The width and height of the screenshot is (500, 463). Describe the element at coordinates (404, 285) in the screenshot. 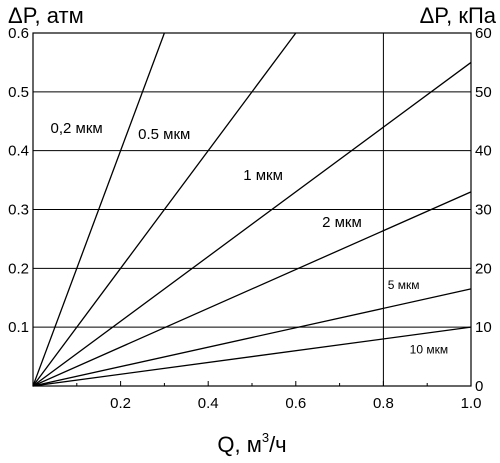

I see `series-label-4: 5 мкм` at that location.